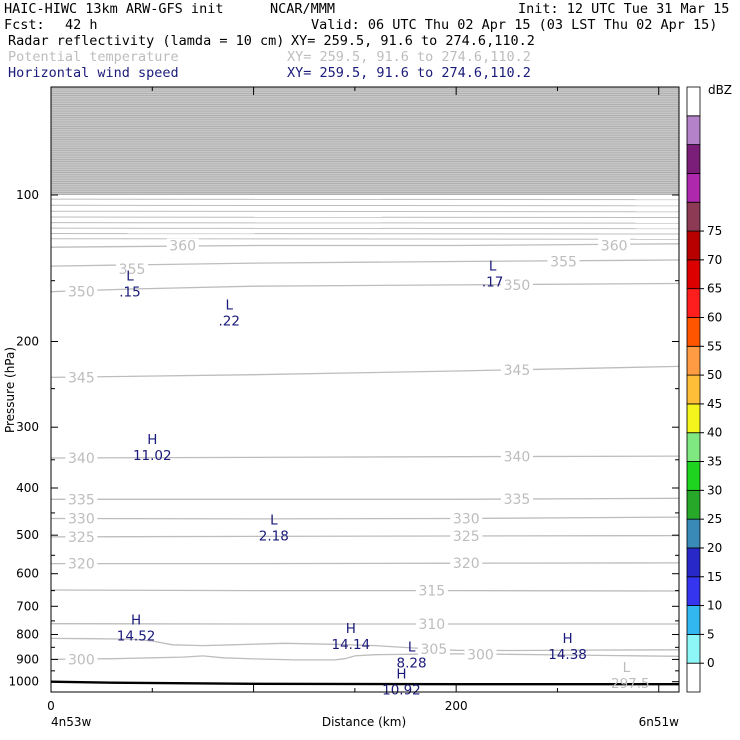 This screenshot has width=740, height=740. I want to click on field-name-reflectivity: Radar reflectivity (lamda = 10 cm), so click(146, 41).